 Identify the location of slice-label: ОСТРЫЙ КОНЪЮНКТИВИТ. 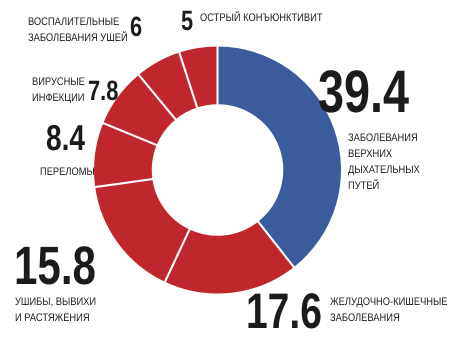
(261, 17).